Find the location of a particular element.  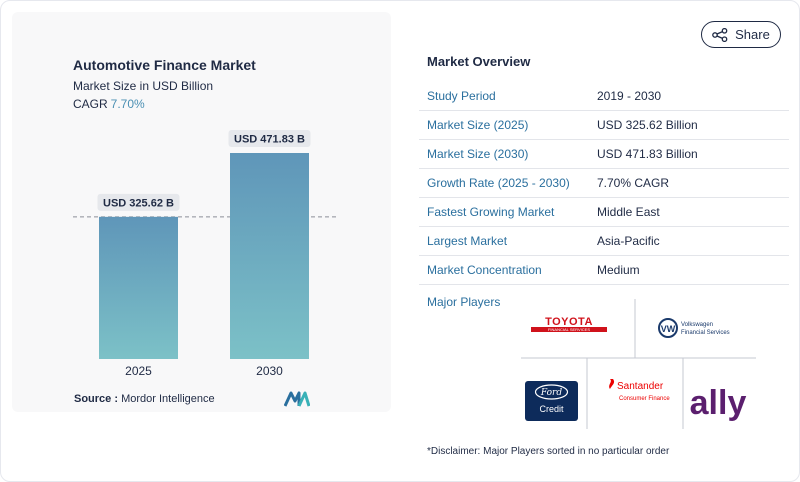

svg-text: TOYOTA is located at coordinates (569, 322).